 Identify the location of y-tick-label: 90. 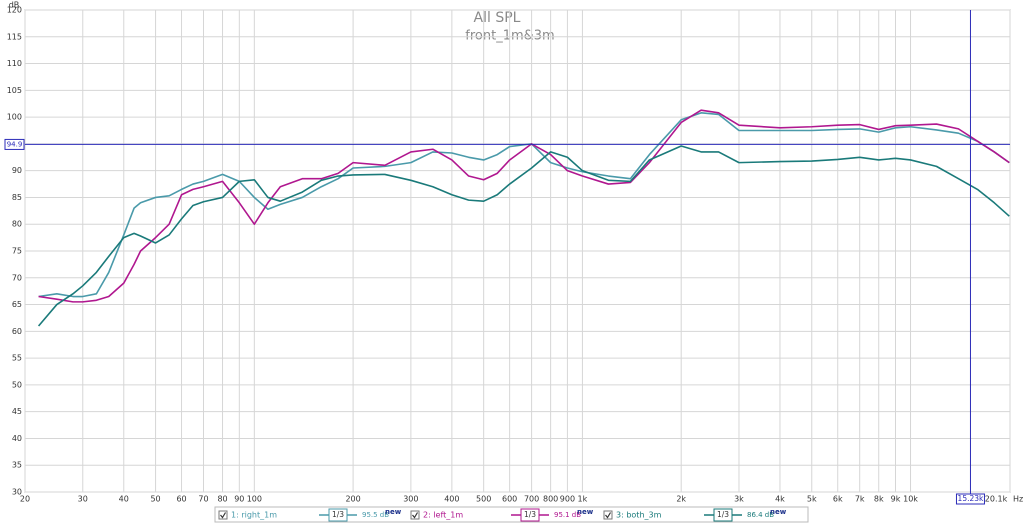
(17, 170).